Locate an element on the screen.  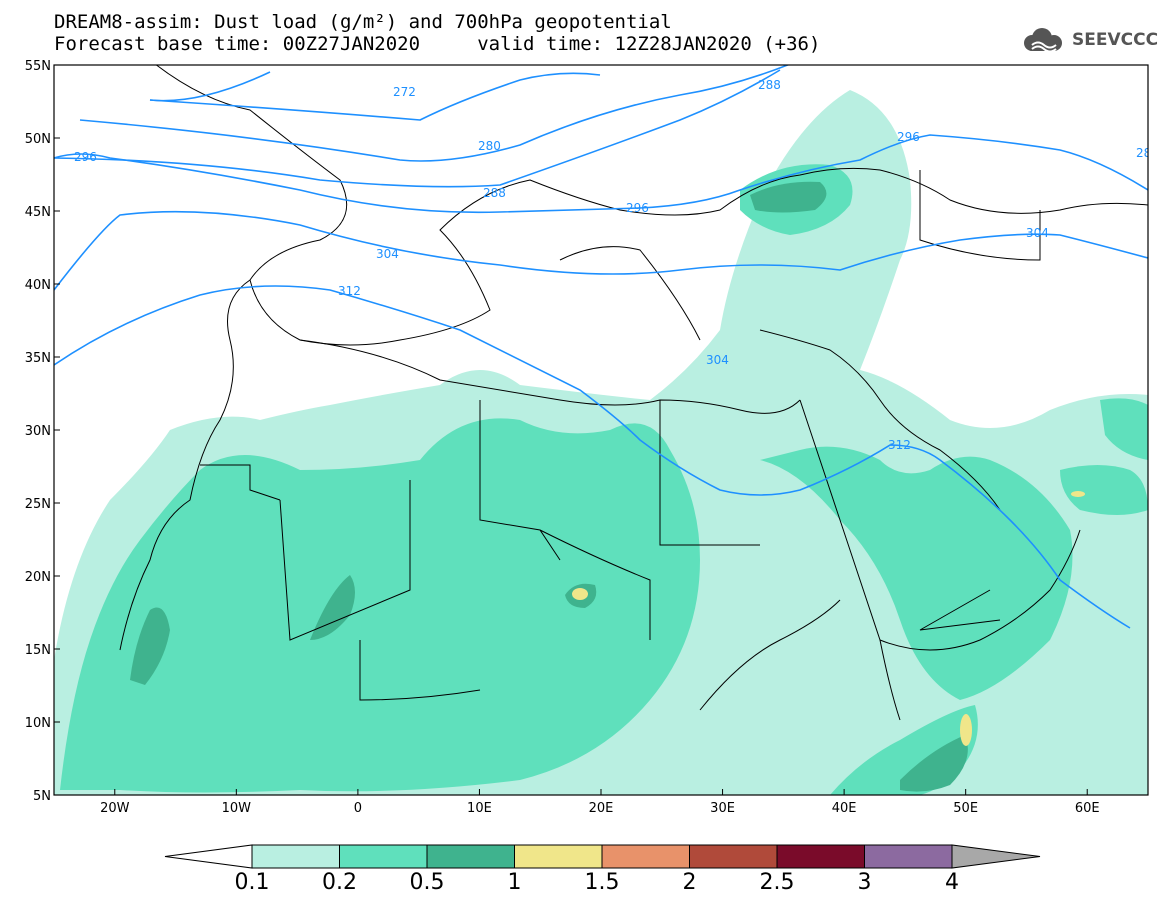
lon-tick-label: 0 is located at coordinates (358, 808).